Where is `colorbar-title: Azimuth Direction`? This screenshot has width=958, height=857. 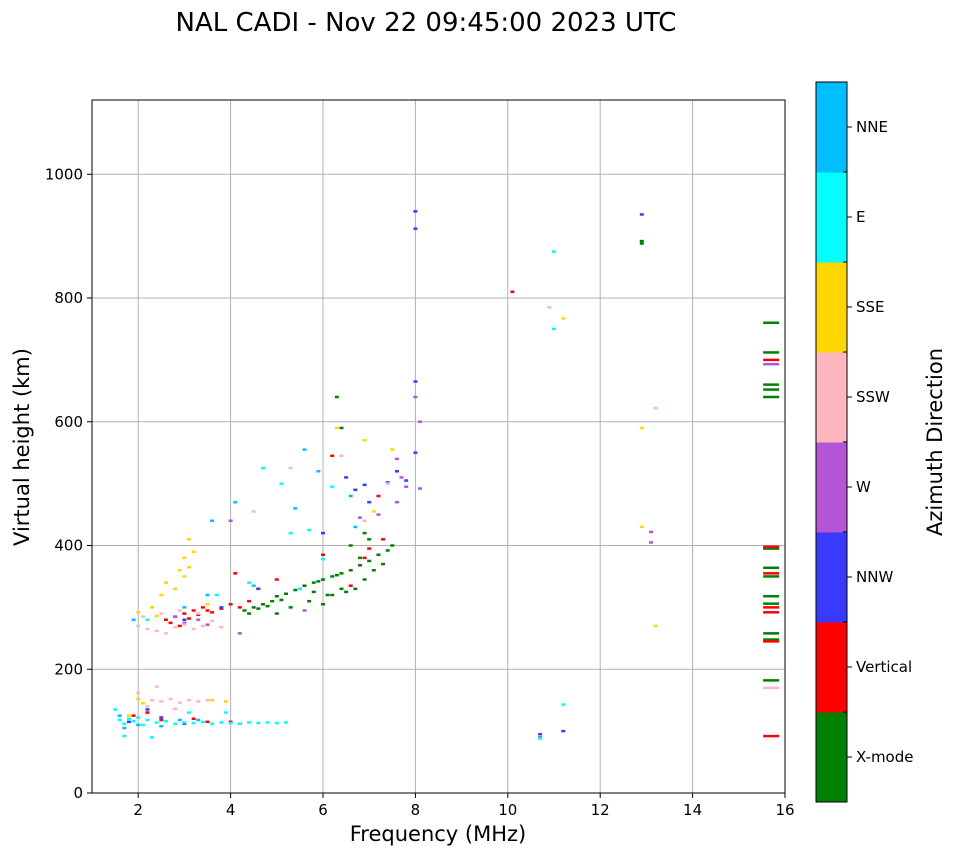
colorbar-title: Azimuth Direction is located at coordinates (935, 442).